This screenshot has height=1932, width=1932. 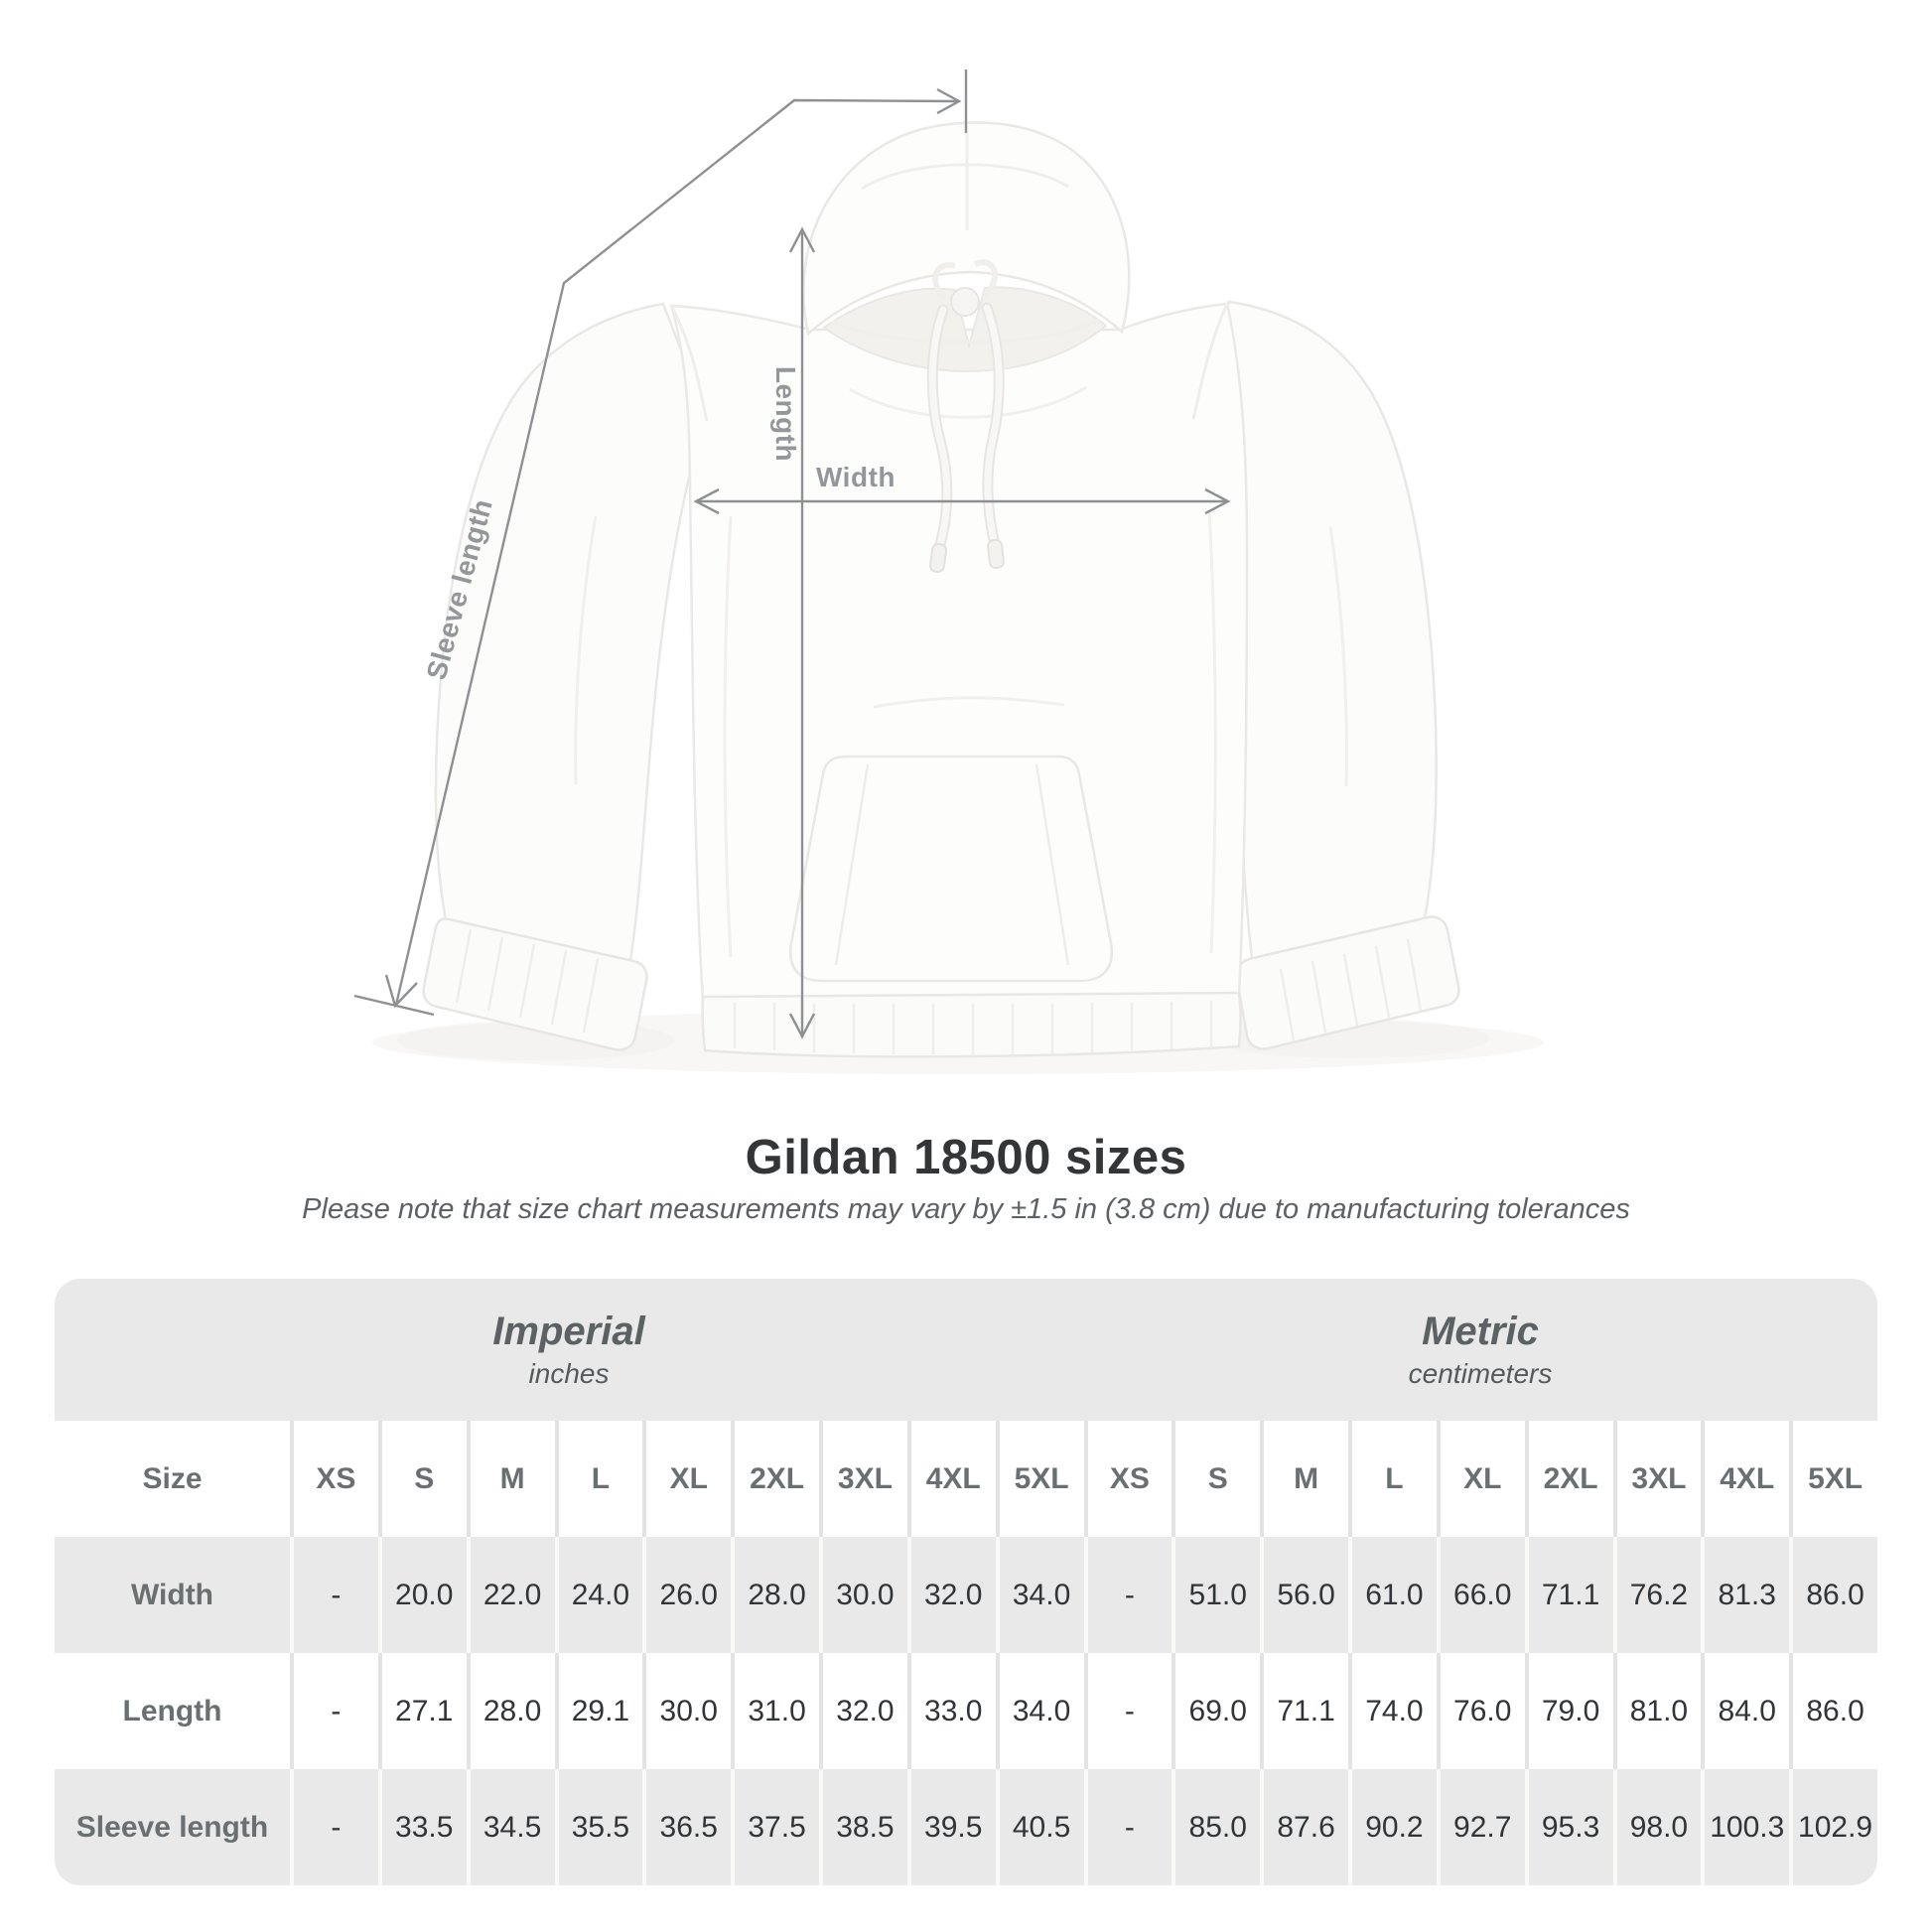 I want to click on value-cell: 39.5, so click(x=951, y=1827).